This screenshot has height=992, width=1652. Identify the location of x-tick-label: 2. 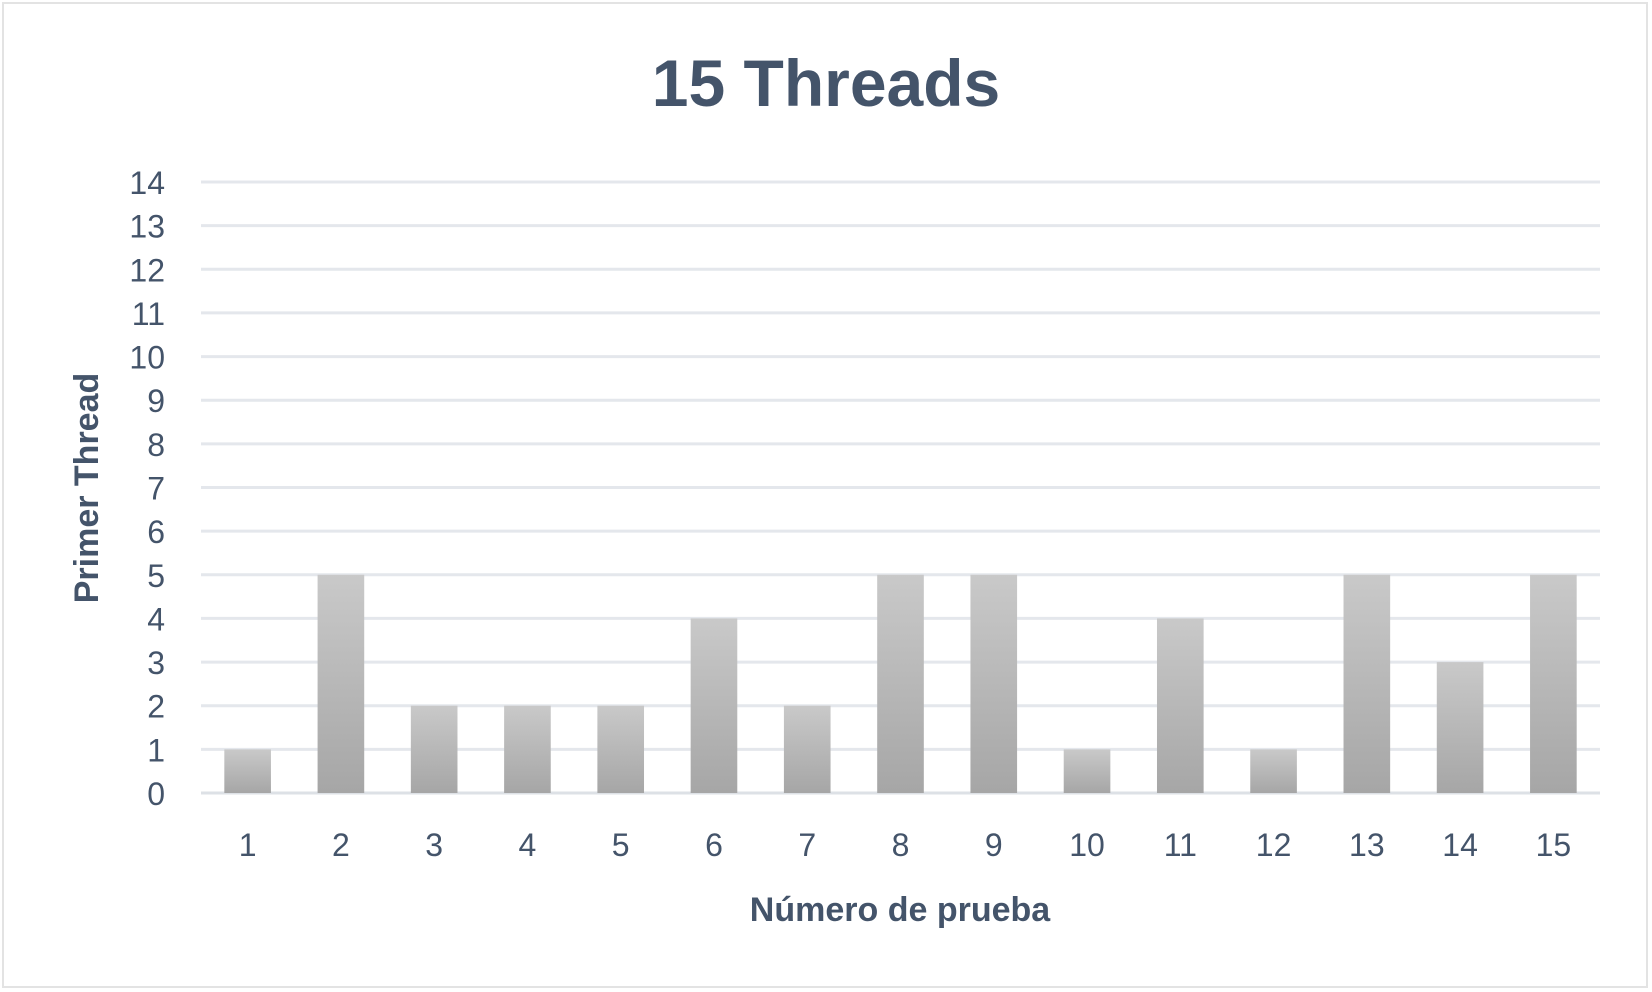
(341, 845).